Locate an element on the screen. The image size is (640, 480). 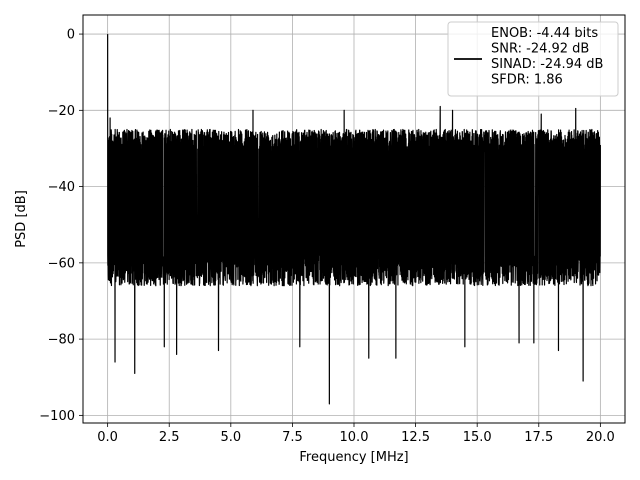
legend-entry: ENOB: -4.44 bits is located at coordinates (544, 33).